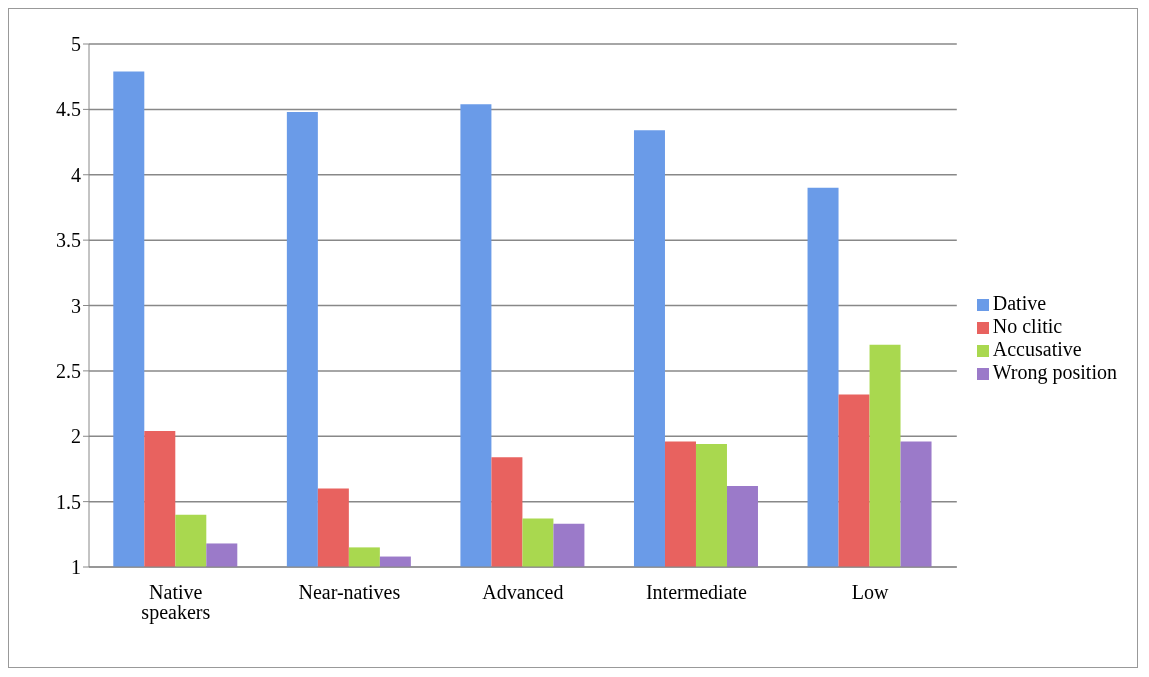 Image resolution: width=1149 pixels, height=677 pixels. I want to click on y-tick-label: 4.5, so click(68, 109).